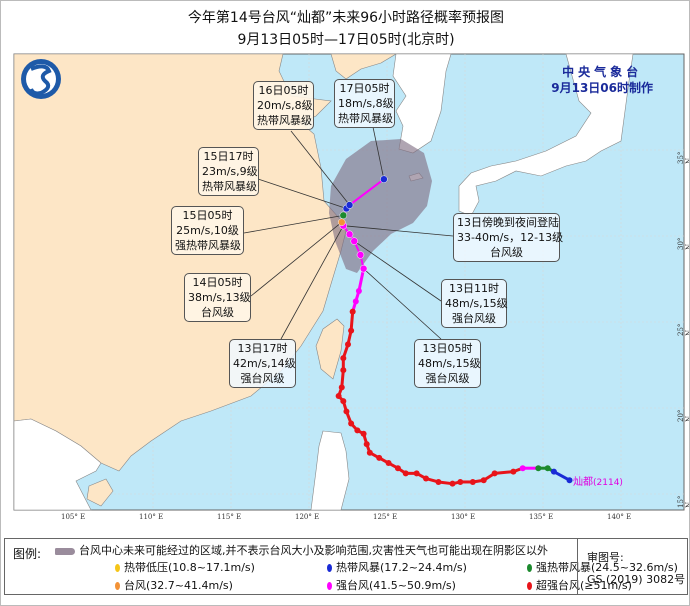  What do you see at coordinates (228, 156) in the screenshot?
I see `label-time: 15日17时` at bounding box center [228, 156].